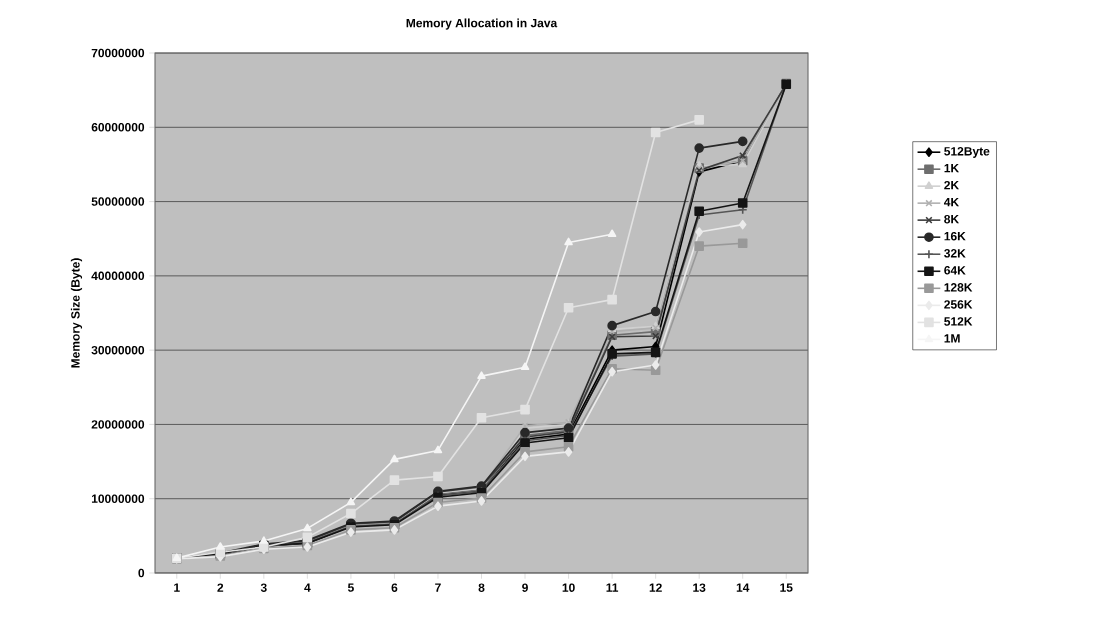  What do you see at coordinates (141, 573) in the screenshot?
I see `y-tick-label: 0` at bounding box center [141, 573].